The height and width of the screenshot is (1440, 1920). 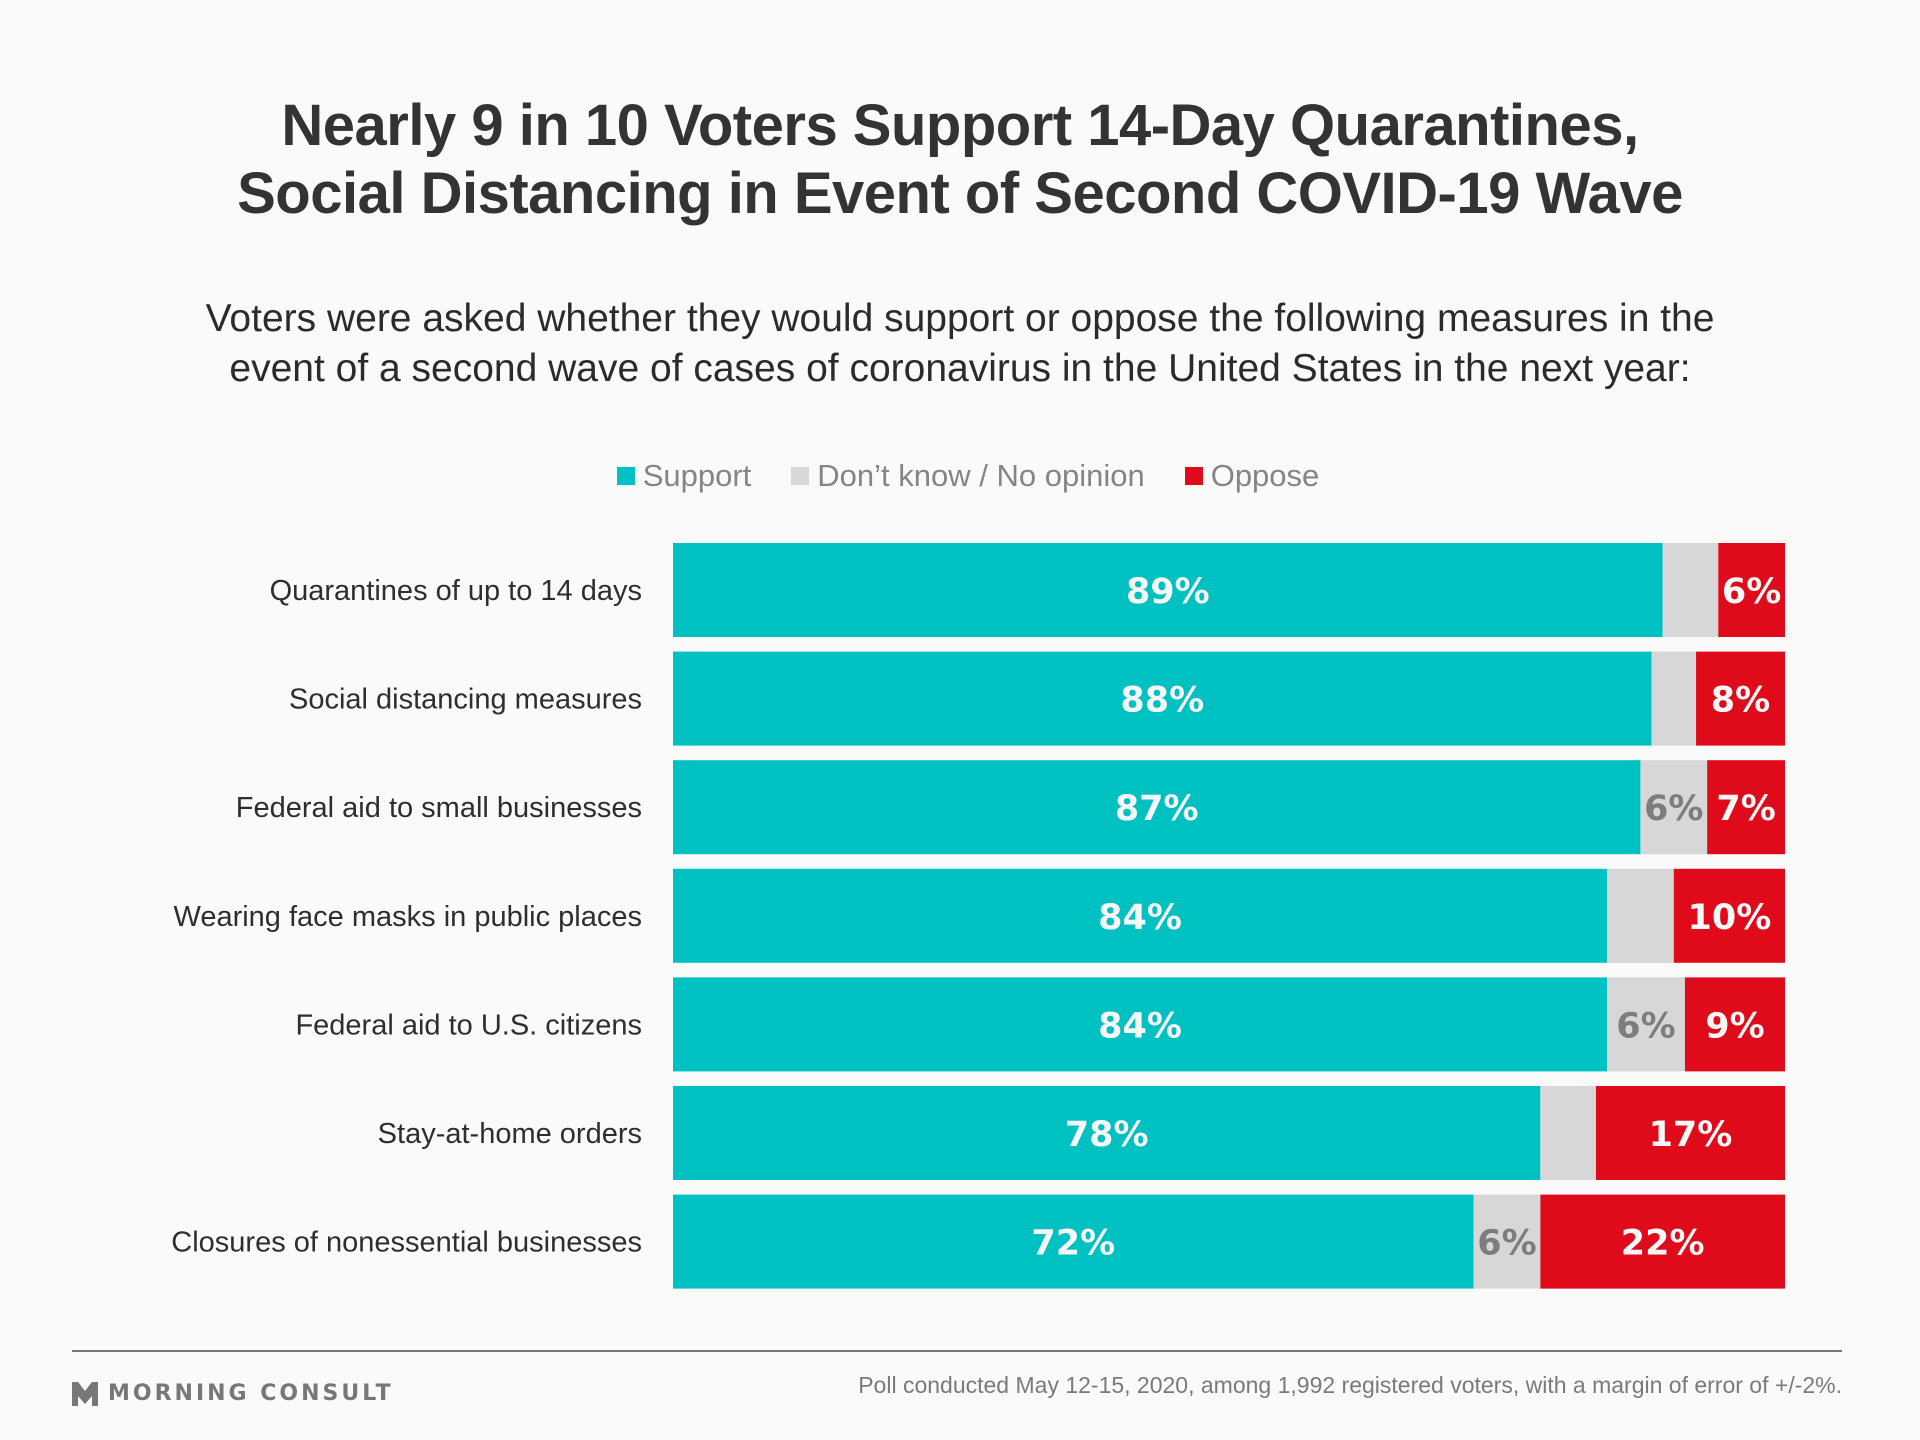 What do you see at coordinates (465, 700) in the screenshot?
I see `category-label: Social distancing measures` at bounding box center [465, 700].